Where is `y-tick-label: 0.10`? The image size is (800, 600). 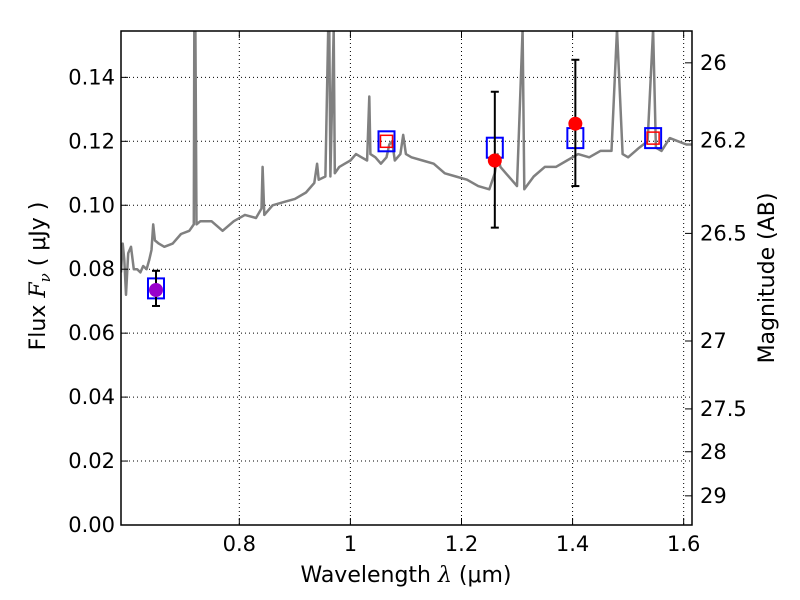 y-tick-label: 0.10 is located at coordinates (91, 205).